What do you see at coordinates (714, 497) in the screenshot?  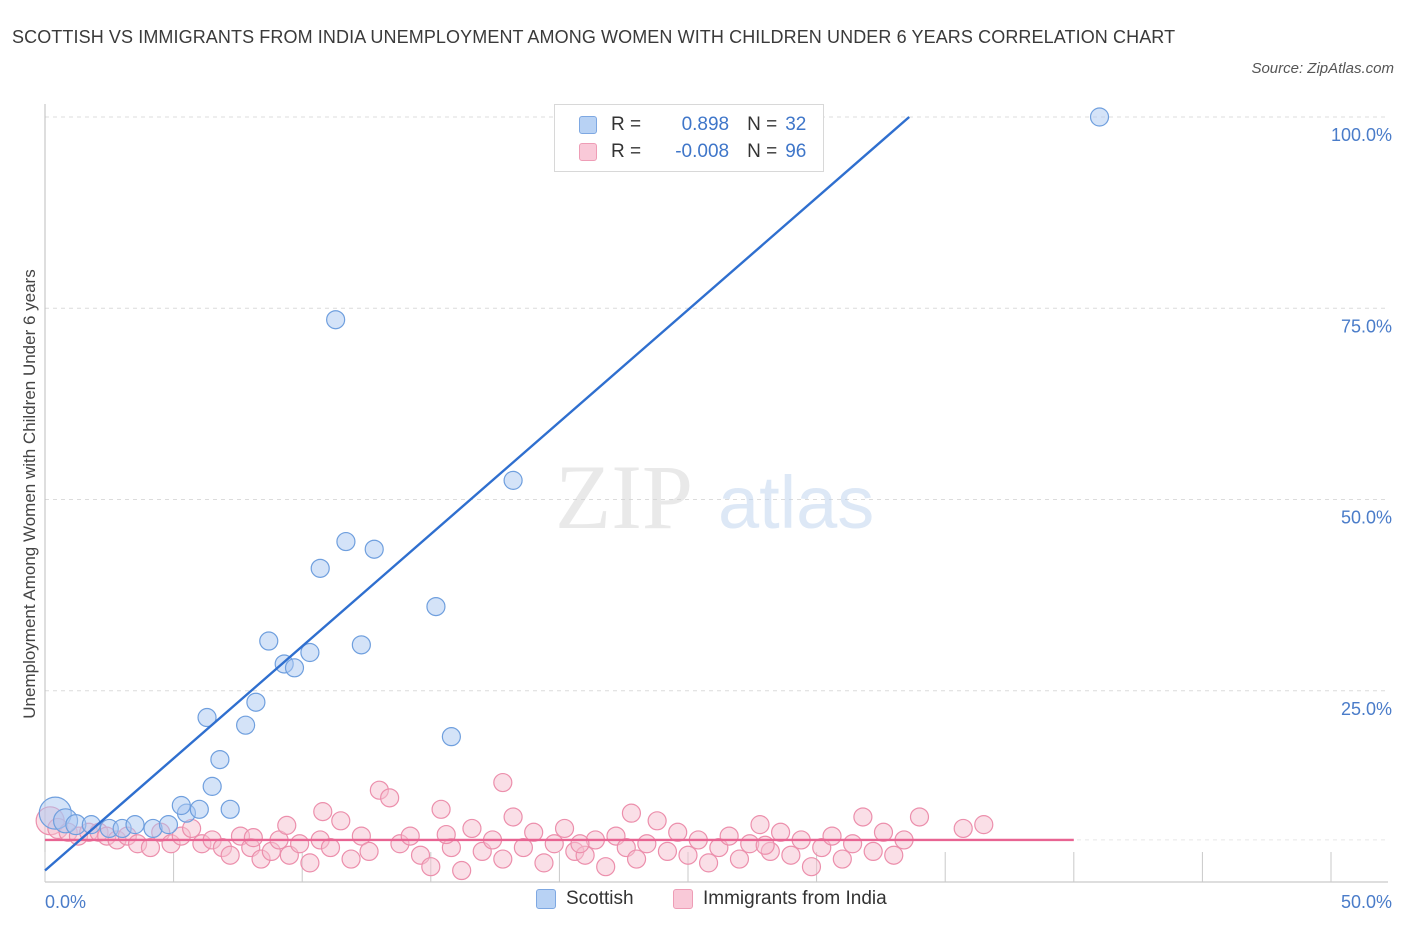 I see `watermark: ZIP atlas` at bounding box center [714, 497].